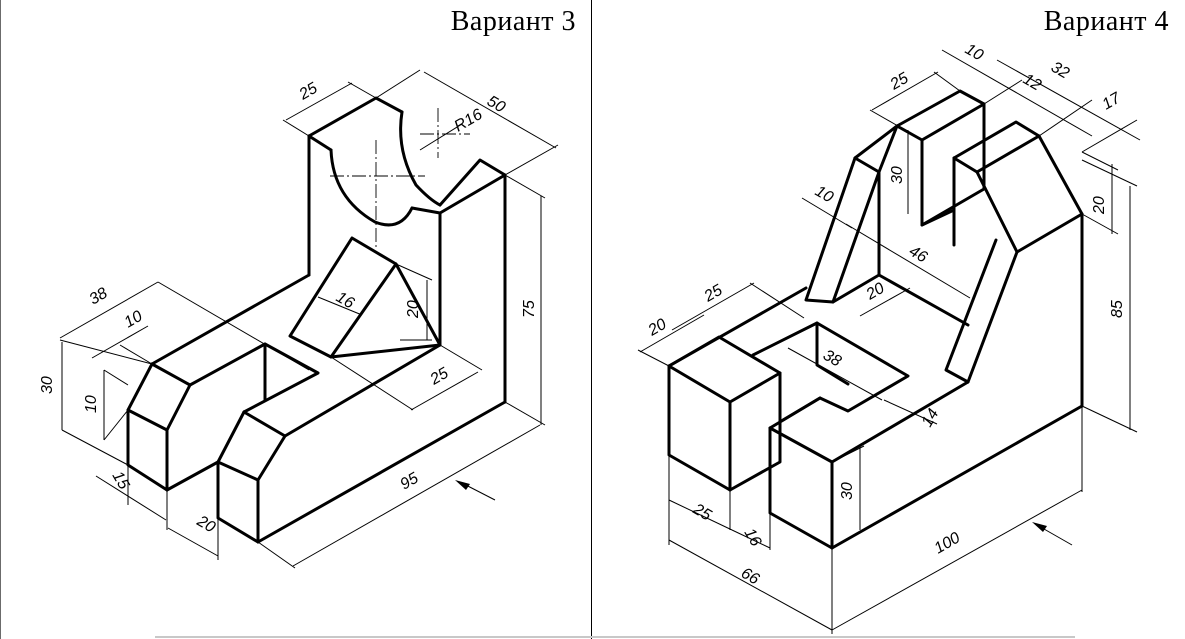  I want to click on dim-12: 12, so click(1032, 83).